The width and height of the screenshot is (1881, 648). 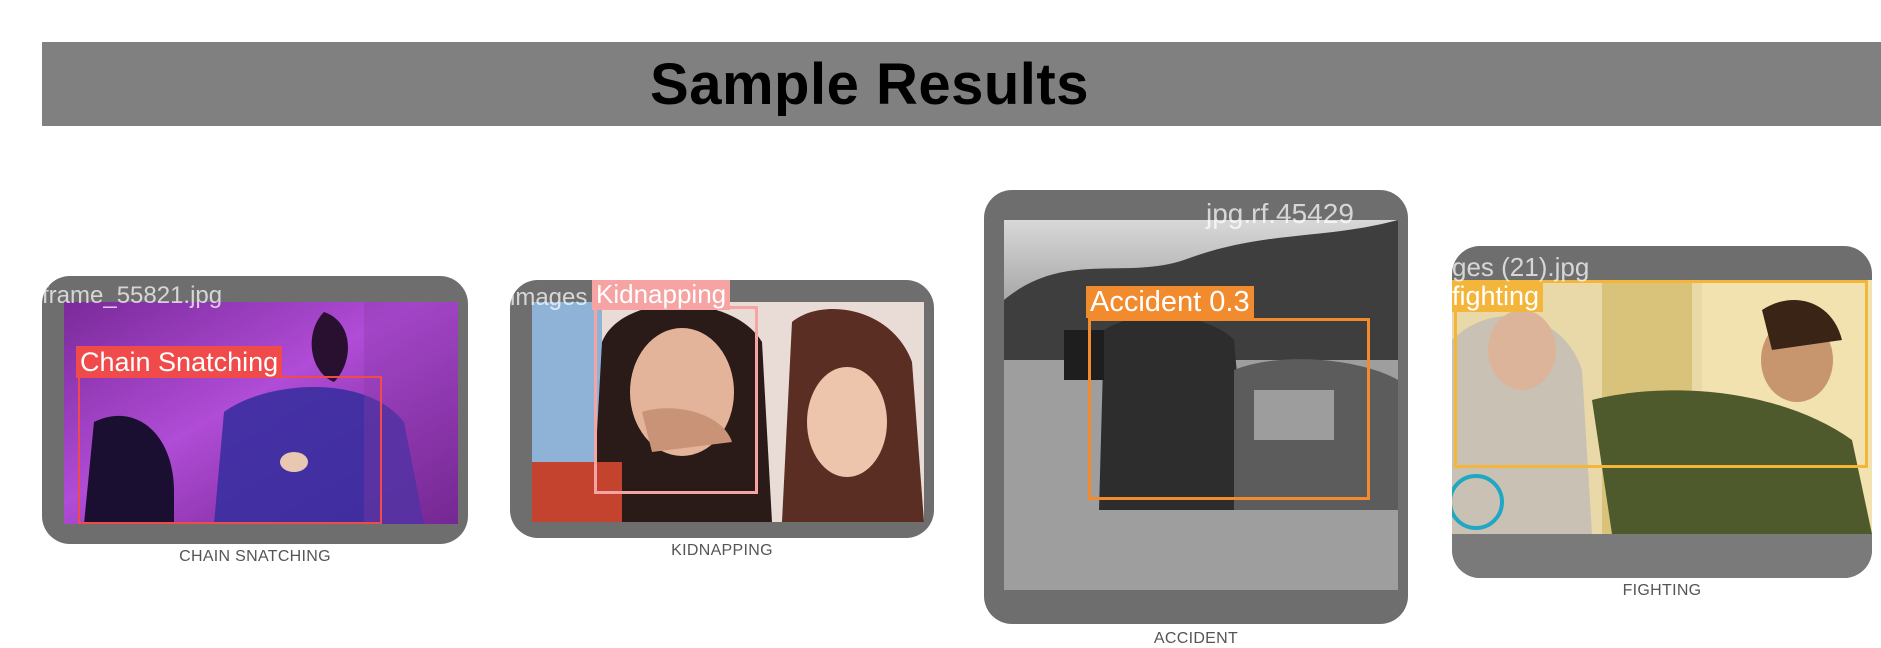 I want to click on result-image-fighting, so click(x=1662, y=407).